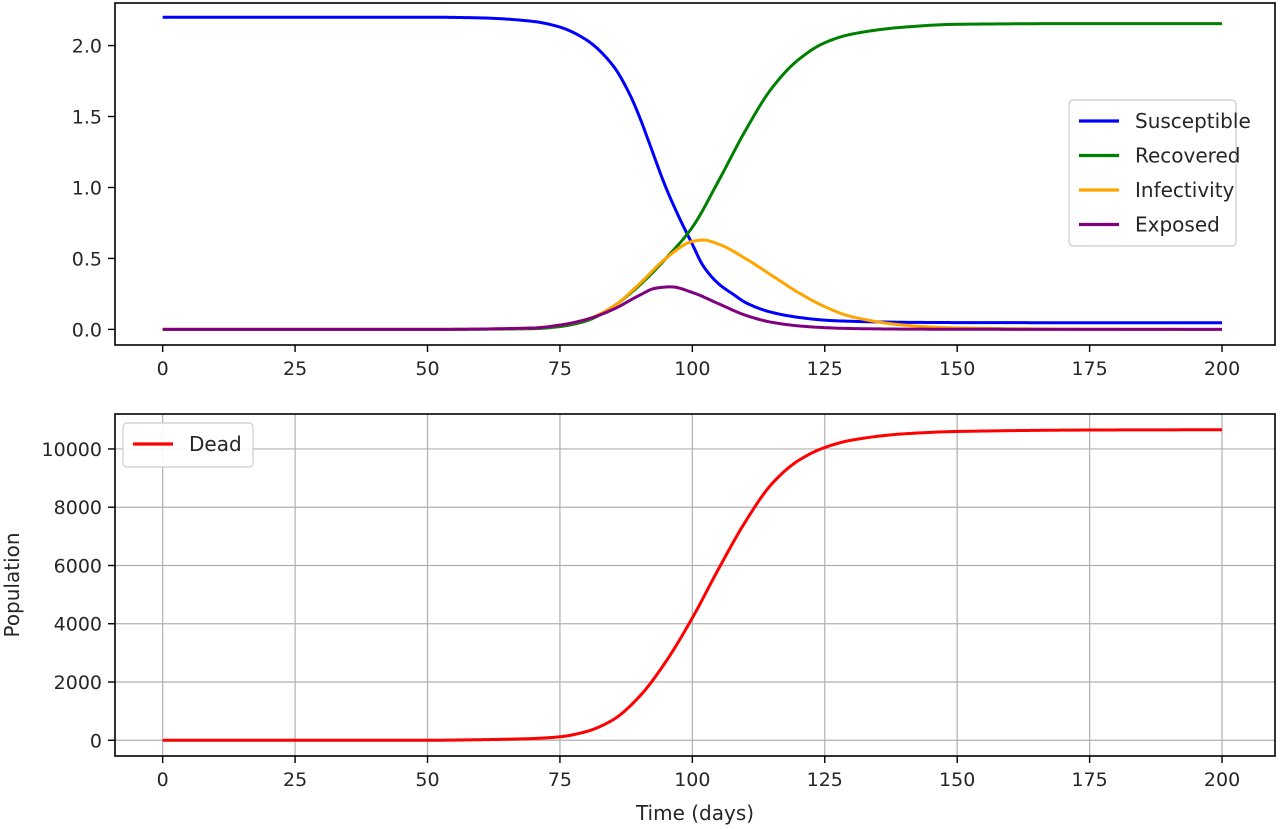 This screenshot has height=829, width=1280. I want to click on y-tick-label: 10000, so click(72, 450).